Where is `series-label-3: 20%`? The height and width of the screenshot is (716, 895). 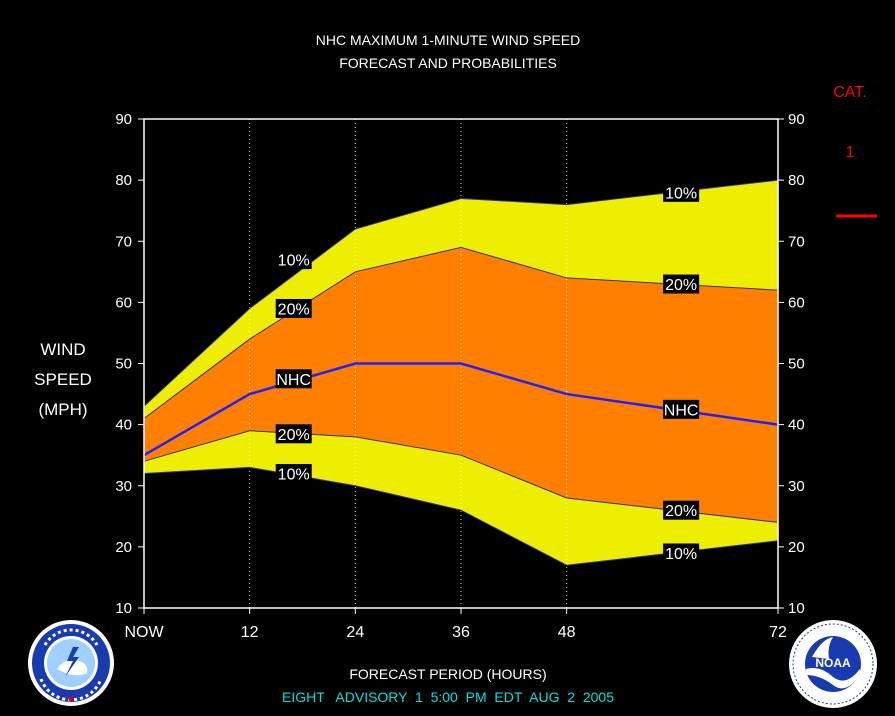
series-label-3: 20% is located at coordinates (294, 435).